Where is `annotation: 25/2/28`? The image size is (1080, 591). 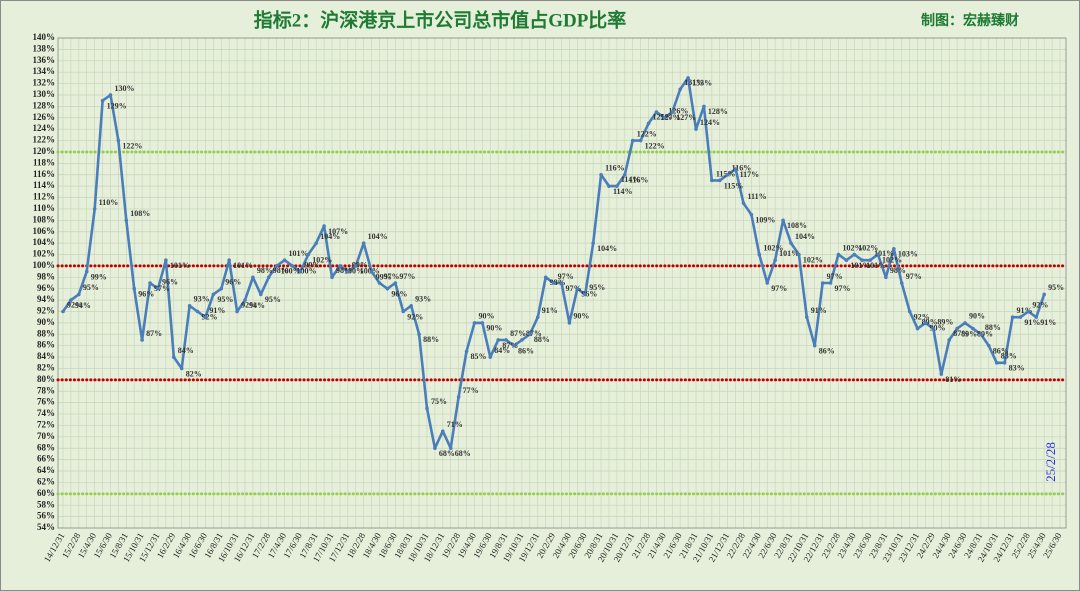 annotation: 25/2/28 is located at coordinates (1050, 462).